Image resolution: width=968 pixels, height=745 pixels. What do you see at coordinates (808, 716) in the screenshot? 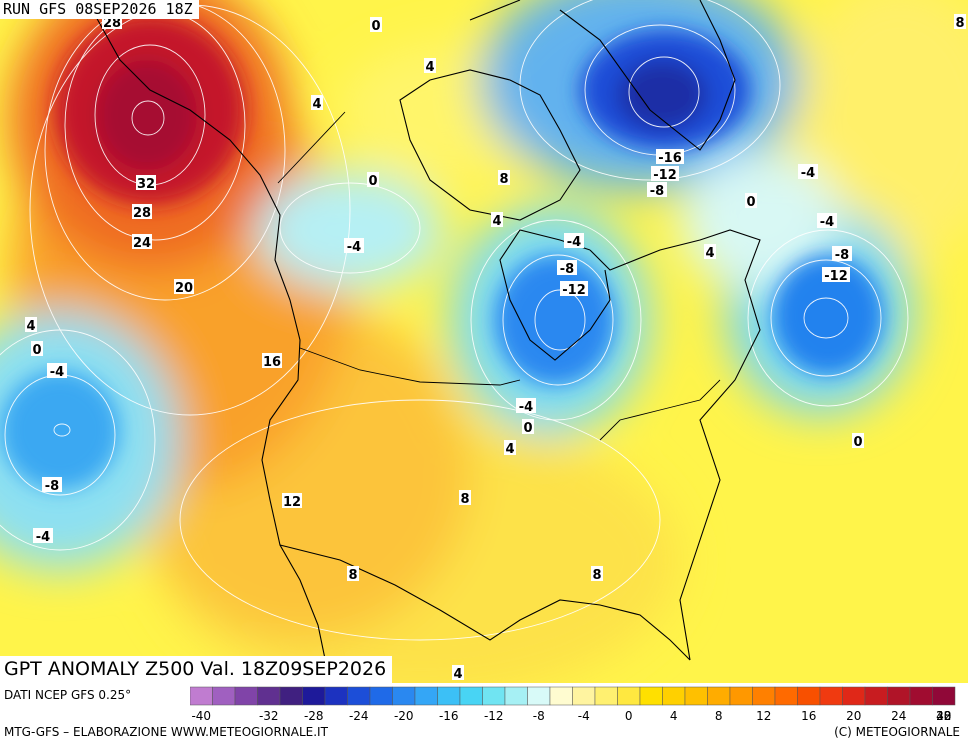
I see `colorbar-tick-label: 16` at bounding box center [808, 716].